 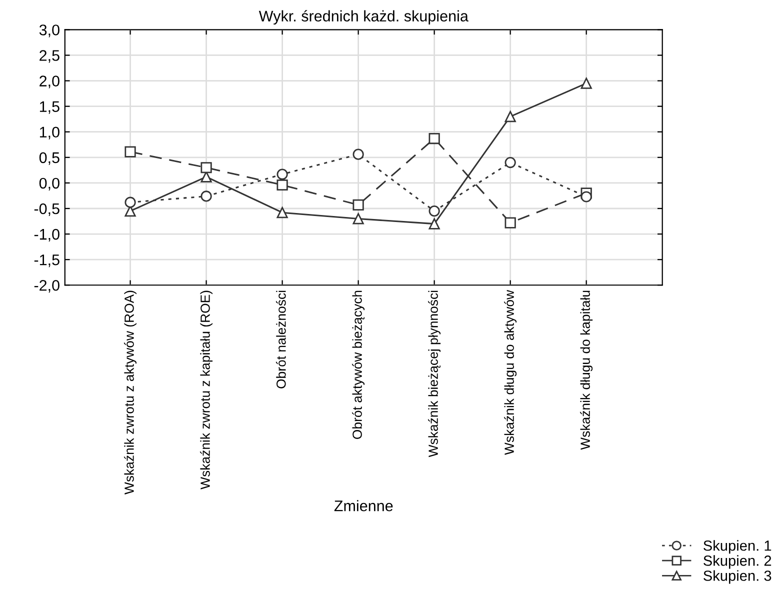 I want to click on y-tick-label: 0,5, so click(x=49, y=158).